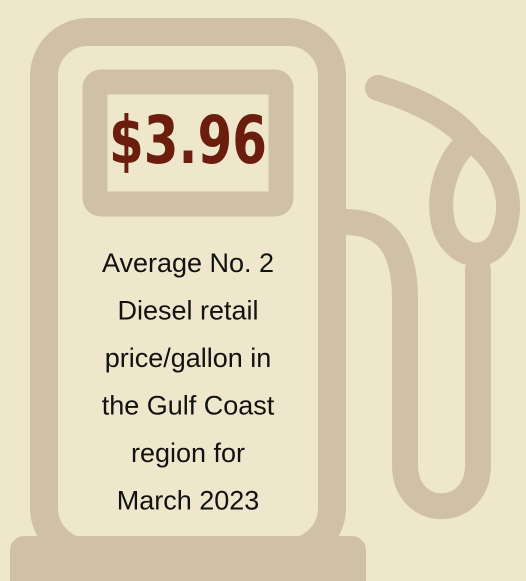  I want to click on pump-screen, so click(188, 143).